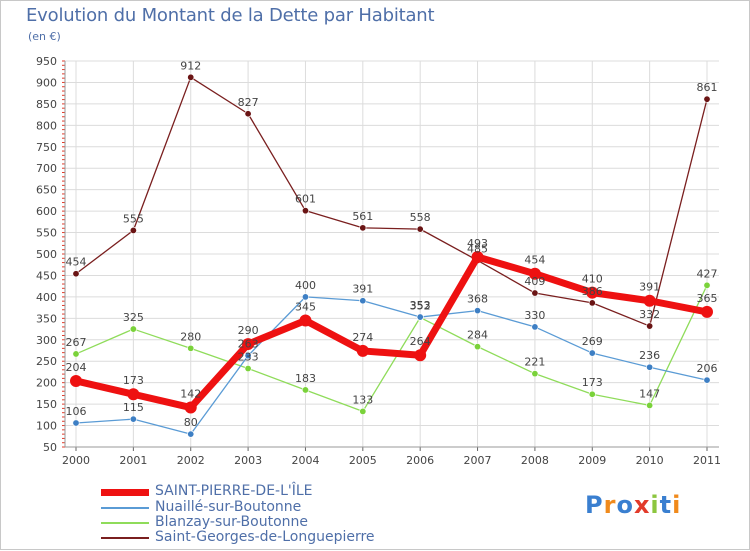  Describe the element at coordinates (265, 537) in the screenshot. I see `legend-label: Saint-Georges-de-Longuepierre` at that location.